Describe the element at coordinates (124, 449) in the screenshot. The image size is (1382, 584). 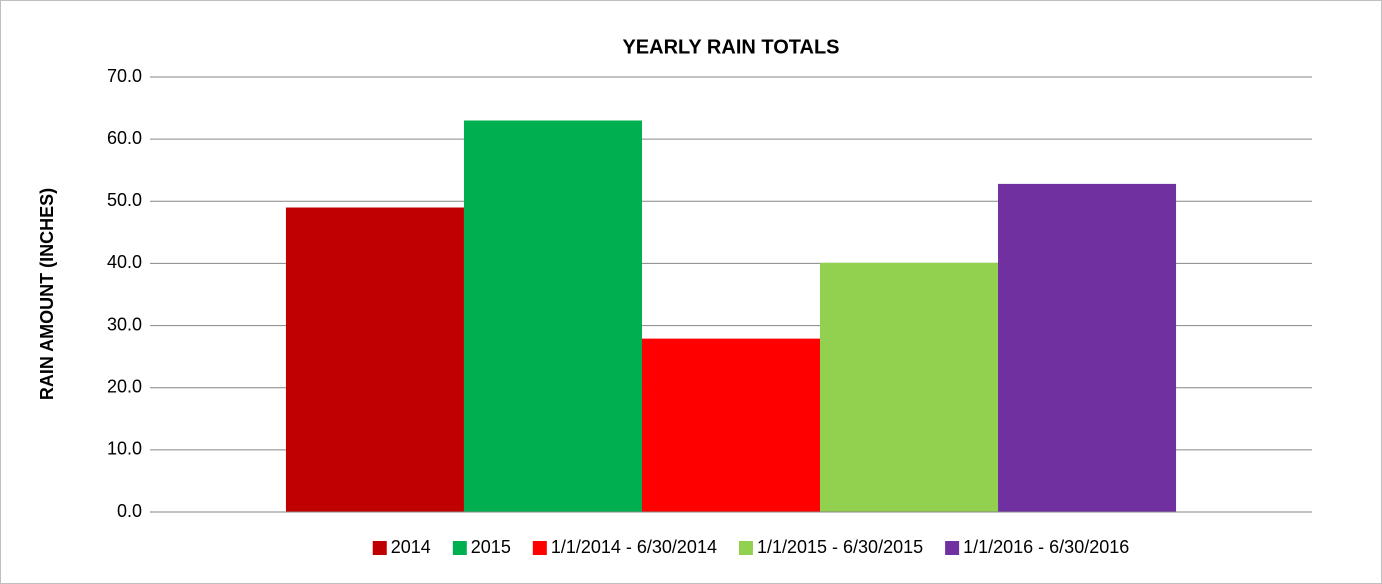
I see `y-tick-label: 10.0` at that location.